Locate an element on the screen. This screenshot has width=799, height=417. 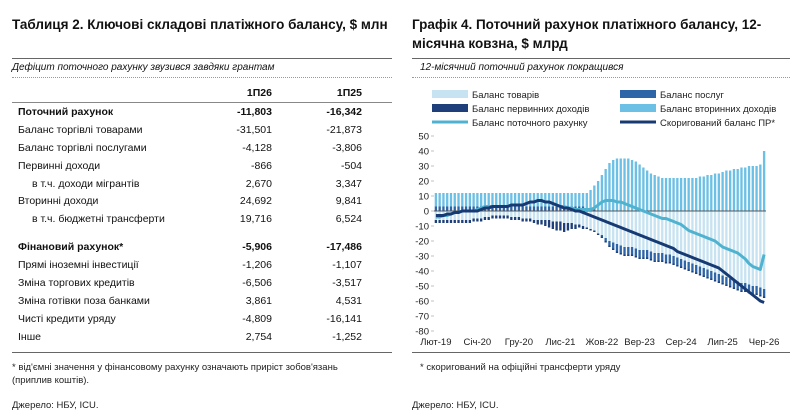
row-value-1p25: -16,141 is located at coordinates (344, 318).